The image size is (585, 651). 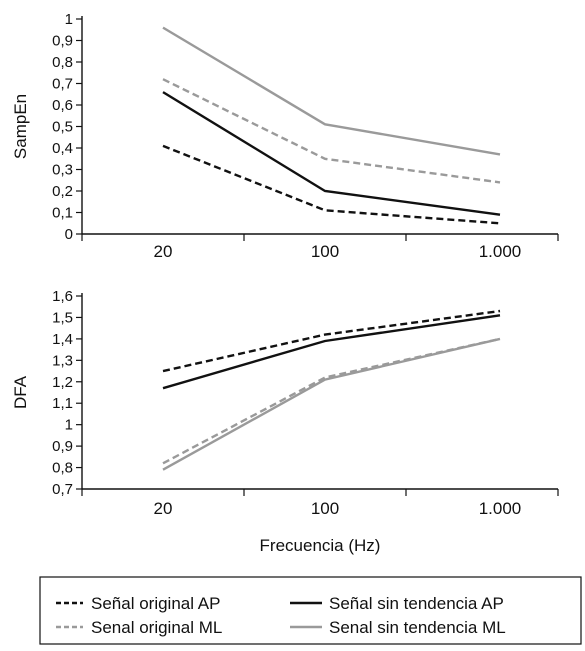 What do you see at coordinates (20, 392) in the screenshot?
I see `dfa-y-axis-label: DFA` at bounding box center [20, 392].